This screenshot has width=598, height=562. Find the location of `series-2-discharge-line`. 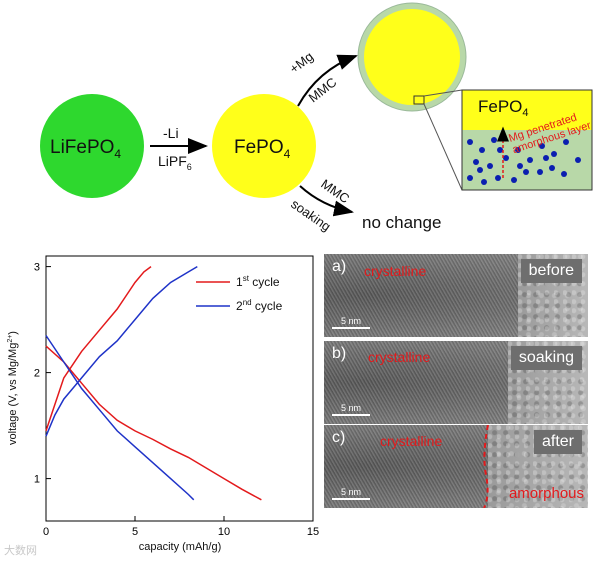

series-2-discharge-line is located at coordinates (120, 418).